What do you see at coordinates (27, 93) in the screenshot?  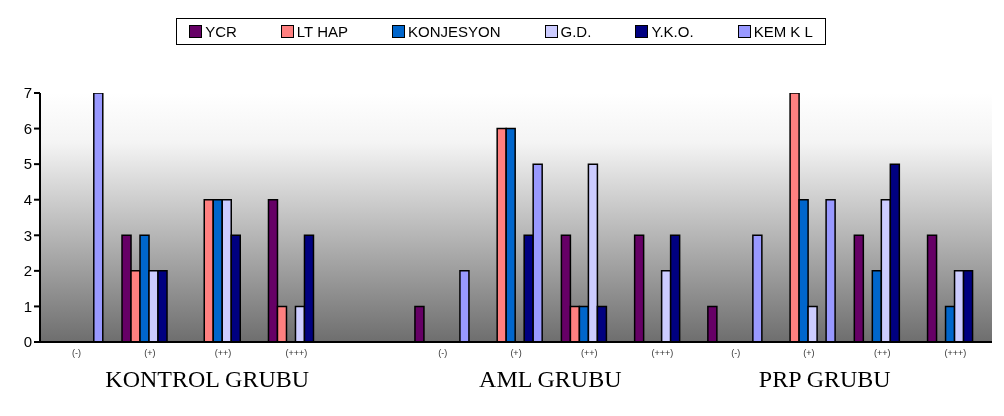 I see `y-tick-label: 7` at bounding box center [27, 93].